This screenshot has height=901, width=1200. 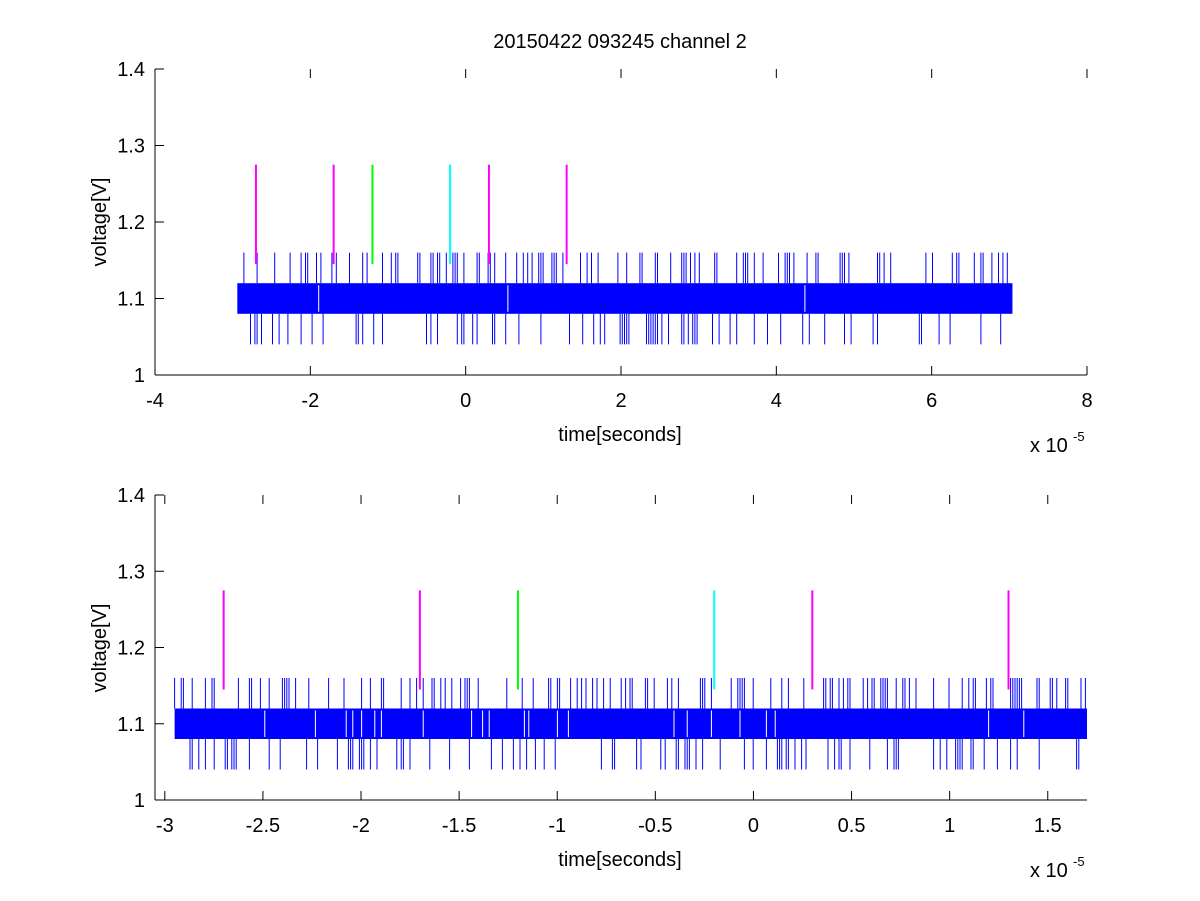 I want to click on bottom-x-tick-label: -2, so click(x=361, y=826).